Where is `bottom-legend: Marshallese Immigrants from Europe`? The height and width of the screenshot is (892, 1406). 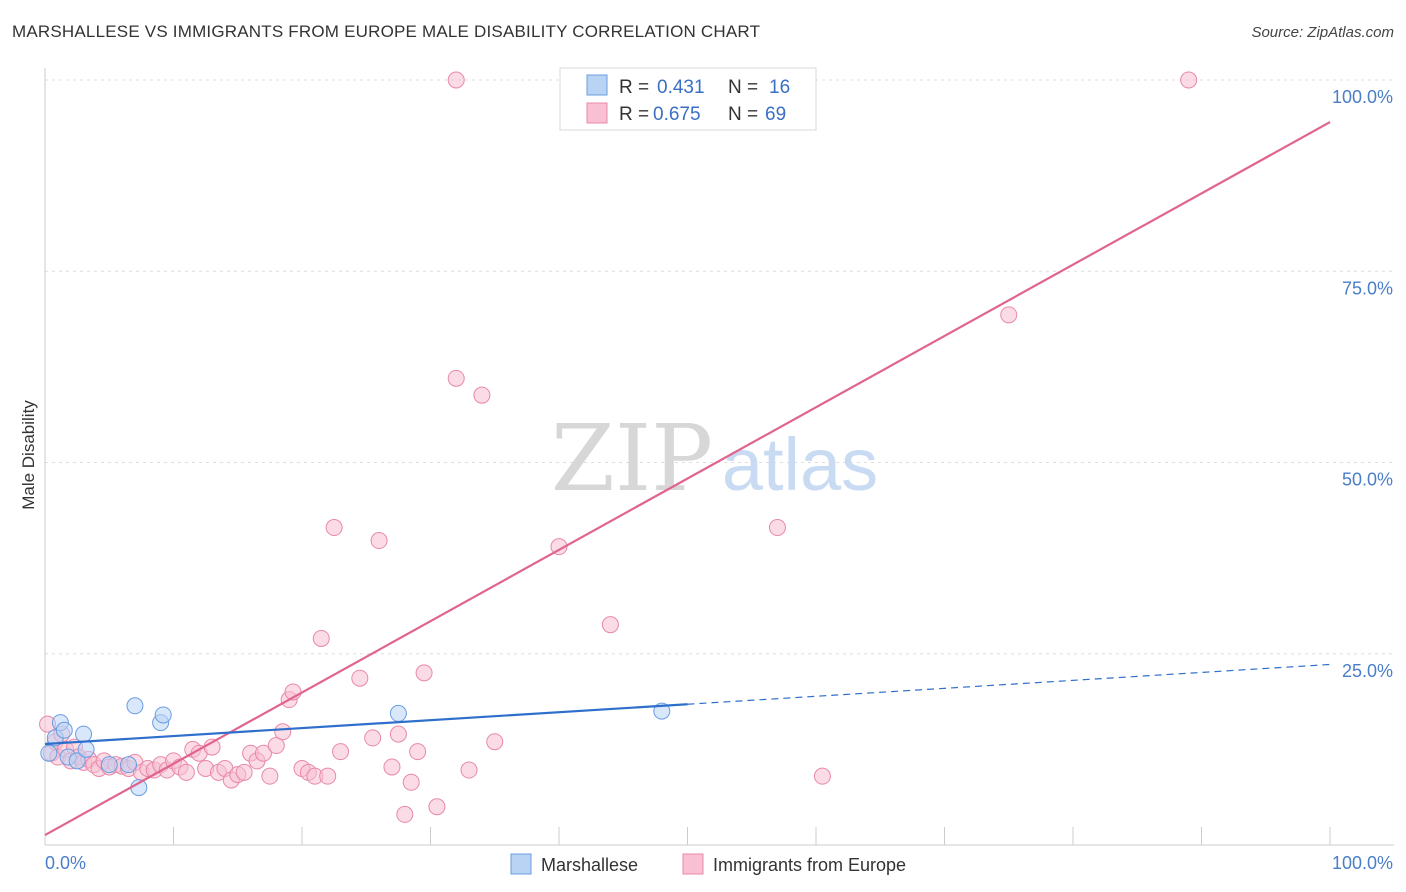 bottom-legend: Marshallese Immigrants from Europe is located at coordinates (708, 864).